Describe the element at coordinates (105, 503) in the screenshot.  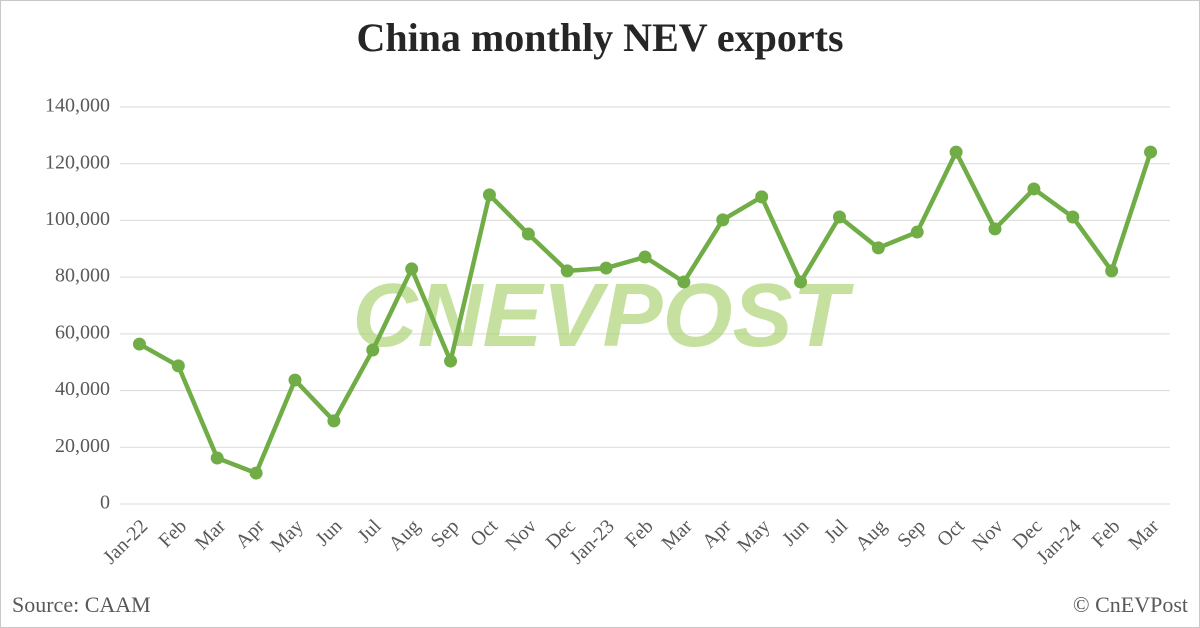
I see `y-tick-label: 0` at that location.